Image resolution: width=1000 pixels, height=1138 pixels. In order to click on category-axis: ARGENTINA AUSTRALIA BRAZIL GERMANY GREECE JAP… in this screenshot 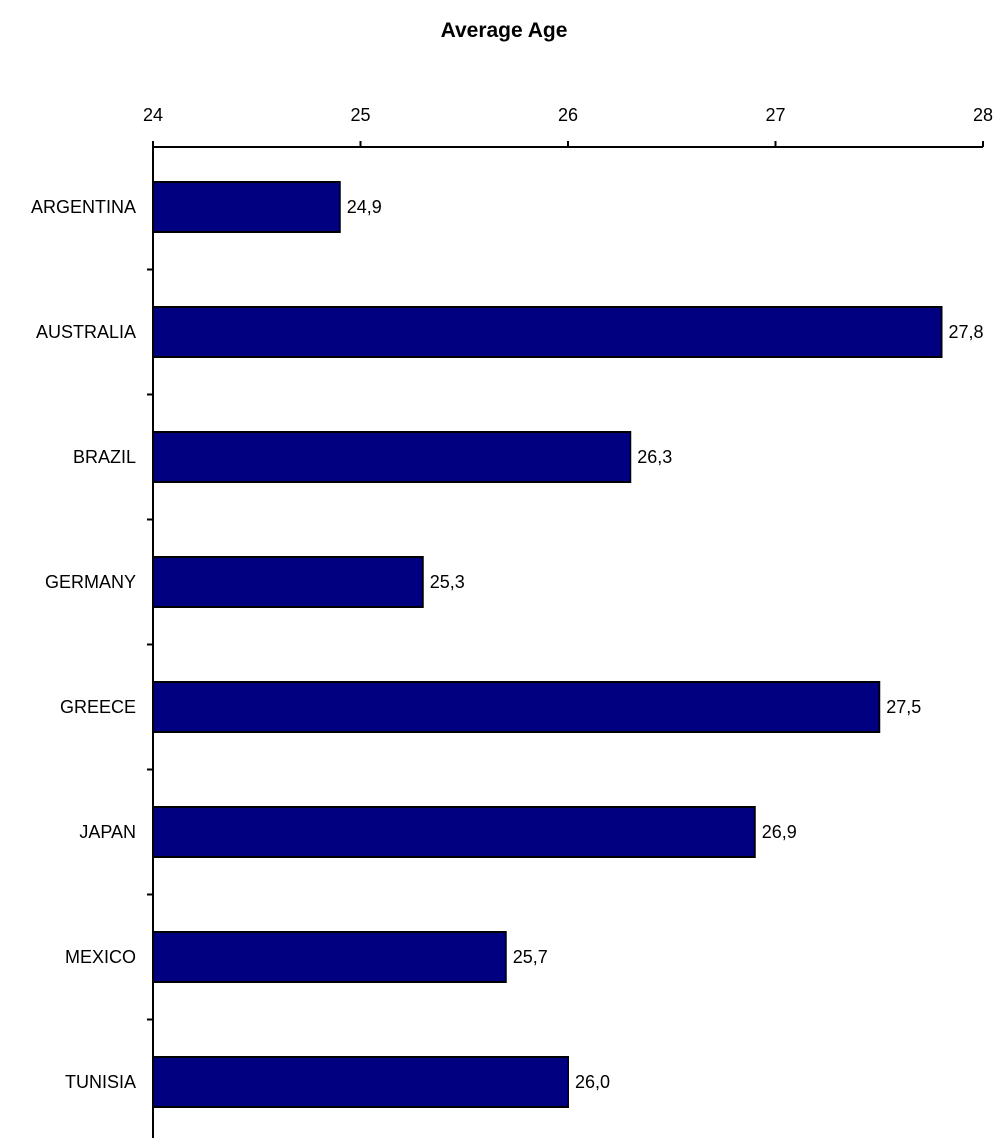, I will do `click(92, 642)`.